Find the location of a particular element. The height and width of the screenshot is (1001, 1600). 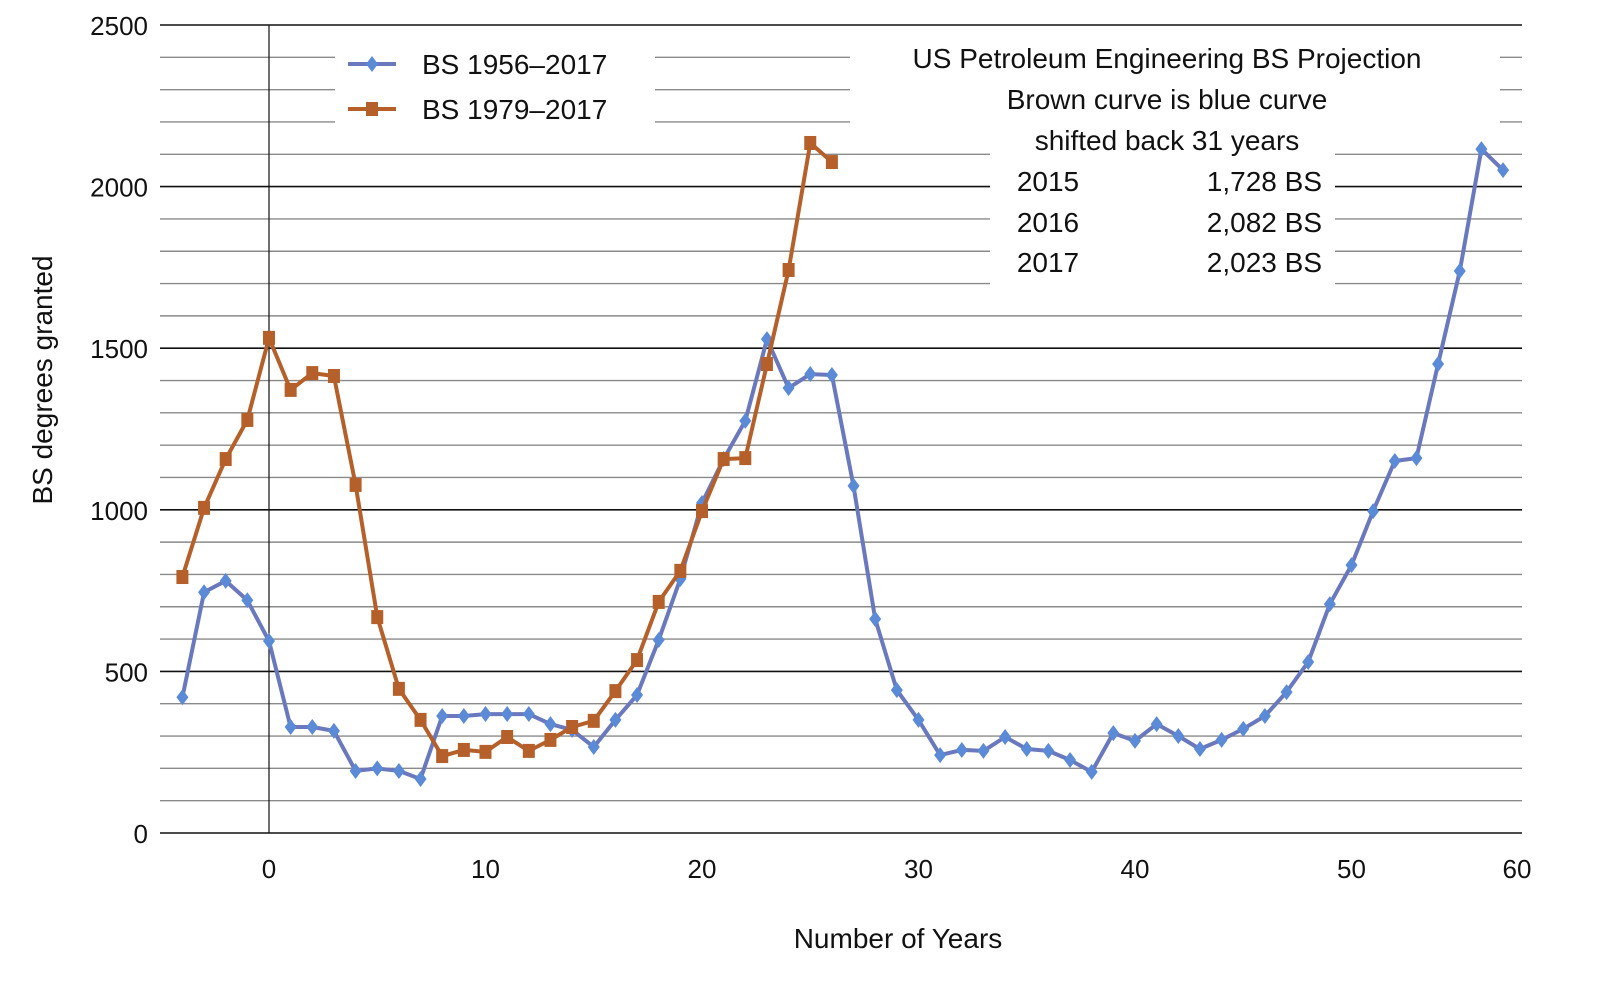

x-tick-label: 60 is located at coordinates (1517, 869).